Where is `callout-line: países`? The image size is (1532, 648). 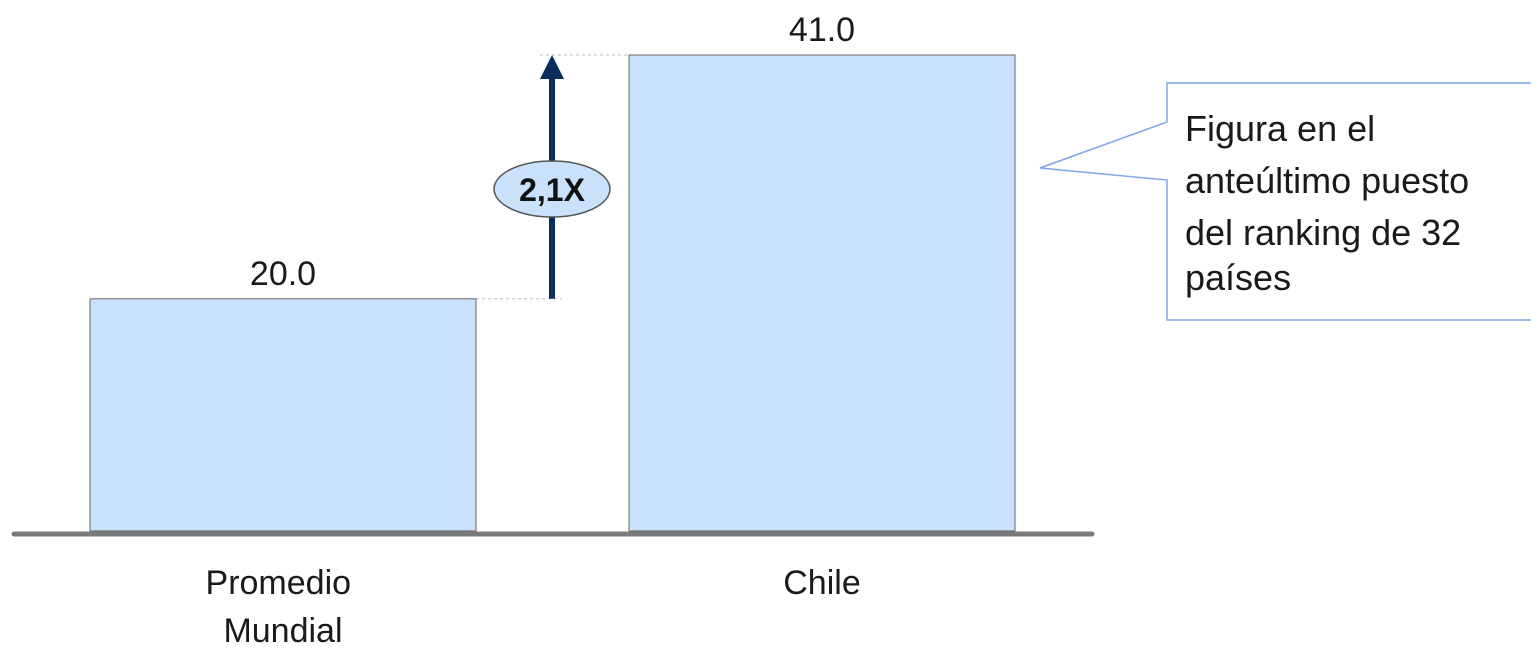 callout-line: países is located at coordinates (1238, 277).